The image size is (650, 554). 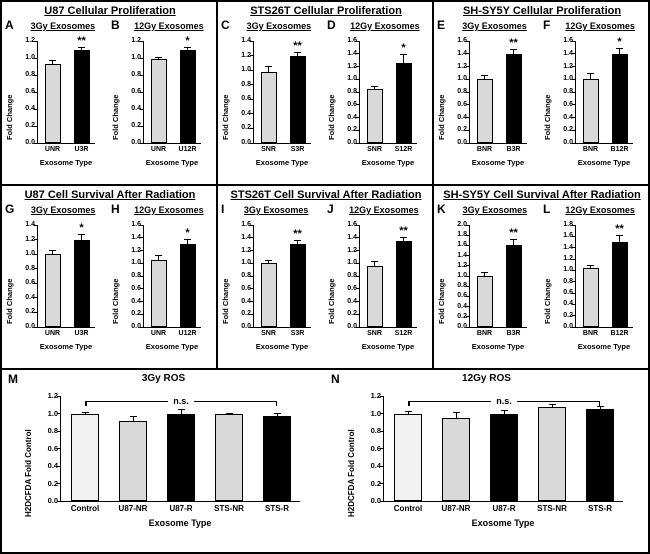 What do you see at coordinates (598, 94) in the screenshot?
I see `plot-area: 0.0 0.2 0.4 0.6 0.8 1.0 1.2 1.4 1.6 BNR B12R *` at bounding box center [598, 94].